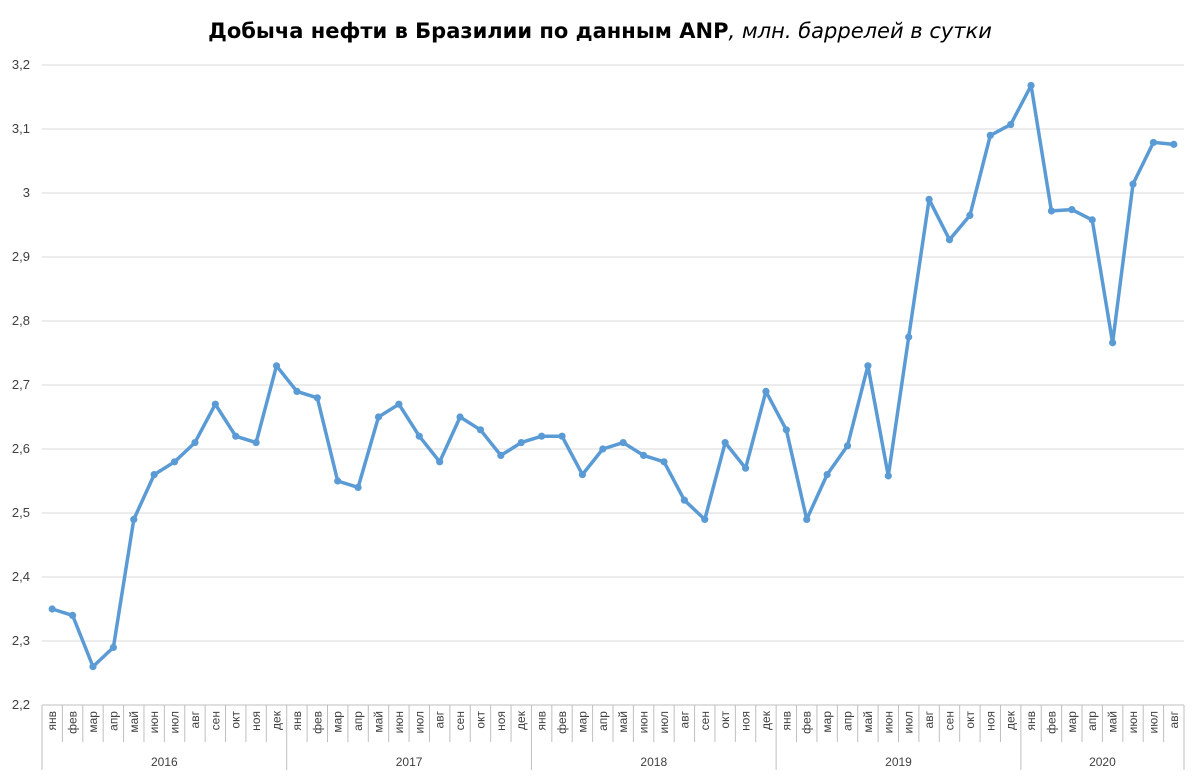 This screenshot has width=1204, height=781. I want to click on y-tick-label: 2,9, so click(21, 256).